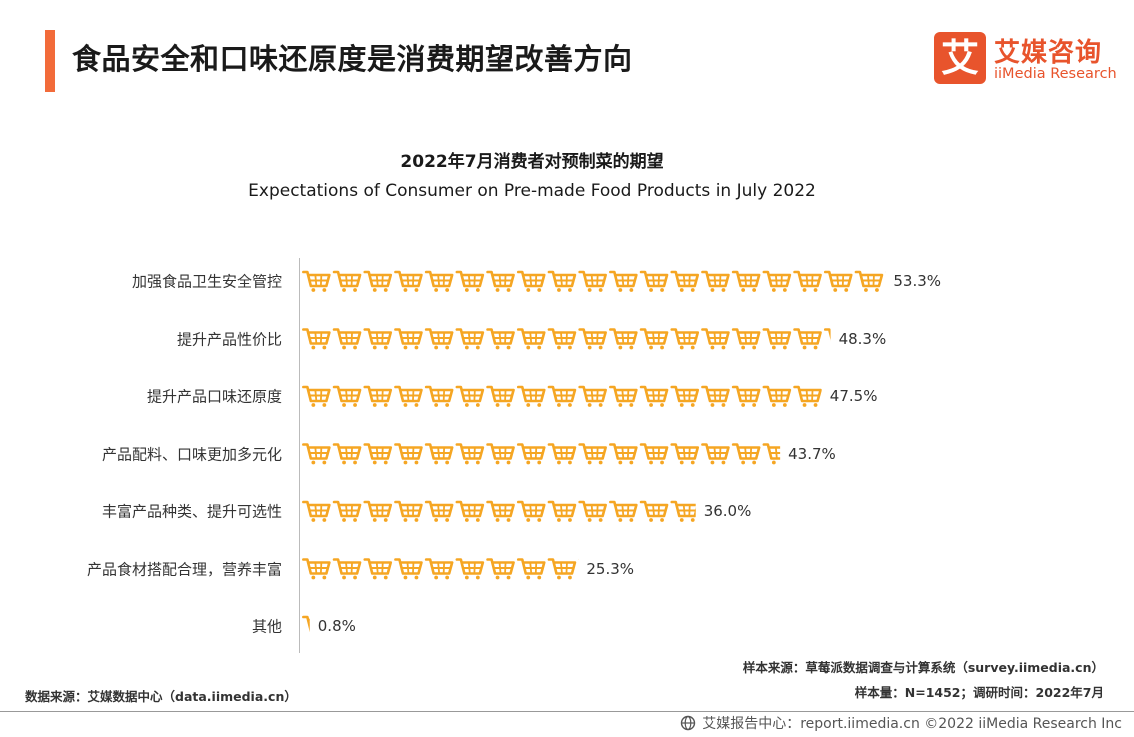 This screenshot has width=1134, height=737. Describe the element at coordinates (610, 568) in the screenshot. I see `value-label: 25.3%` at that location.